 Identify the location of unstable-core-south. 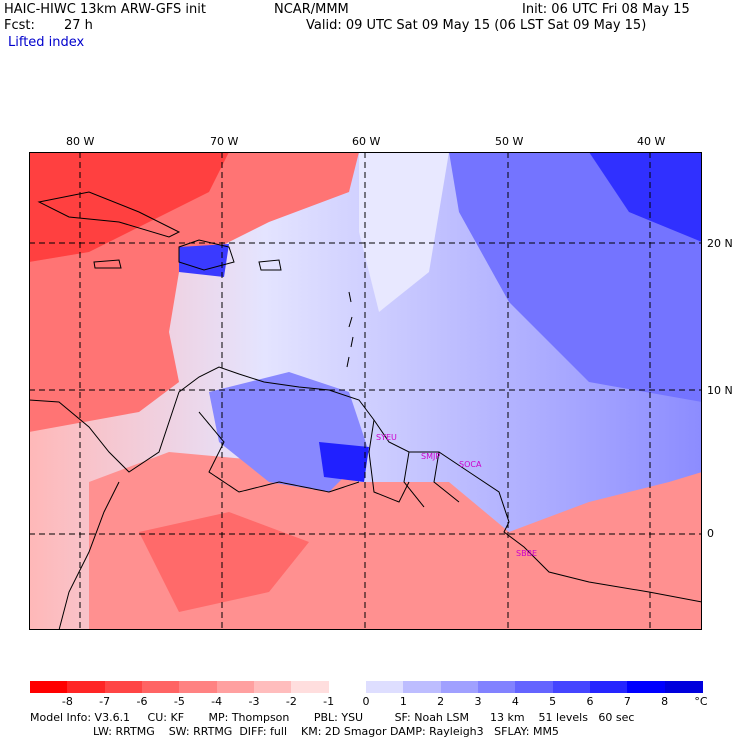
(224, 562).